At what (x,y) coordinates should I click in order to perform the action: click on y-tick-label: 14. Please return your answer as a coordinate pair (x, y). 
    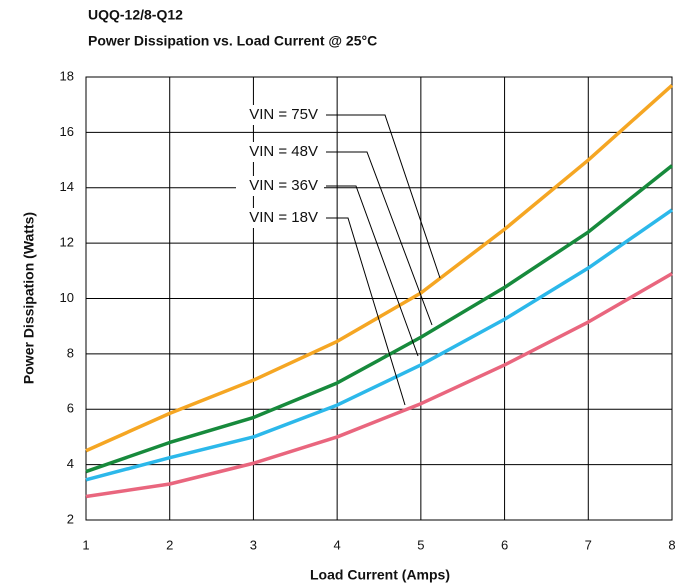
    Looking at the image, I should click on (67, 186).